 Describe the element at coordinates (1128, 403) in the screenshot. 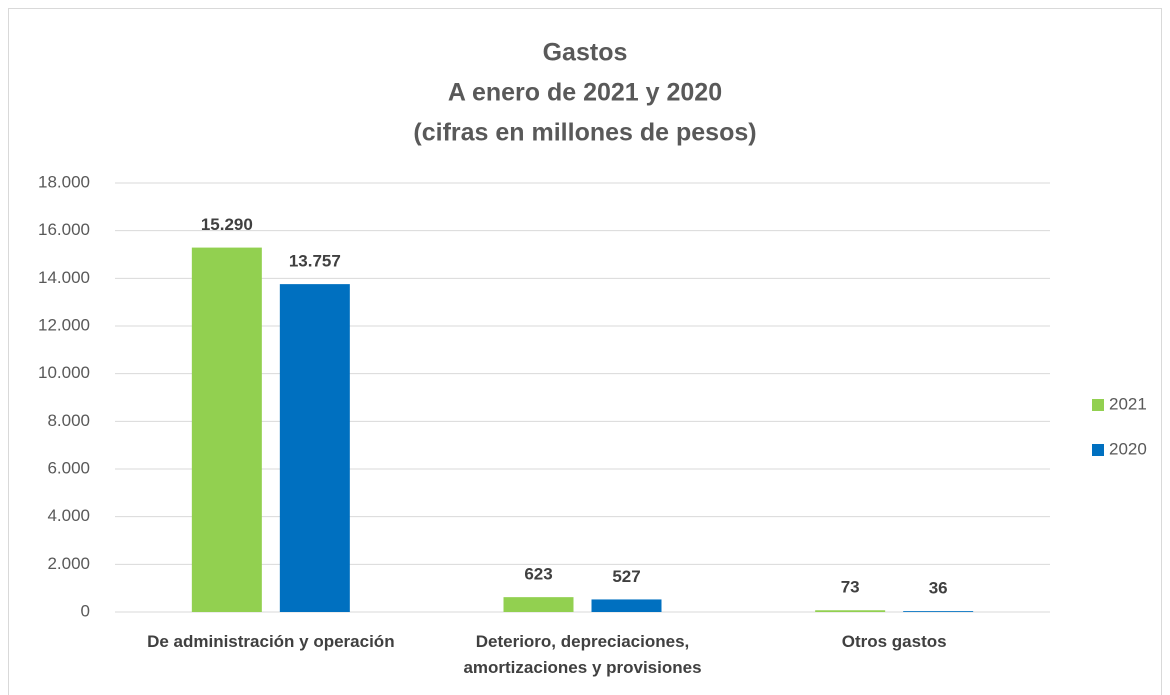

I see `legend-label: 2021` at that location.